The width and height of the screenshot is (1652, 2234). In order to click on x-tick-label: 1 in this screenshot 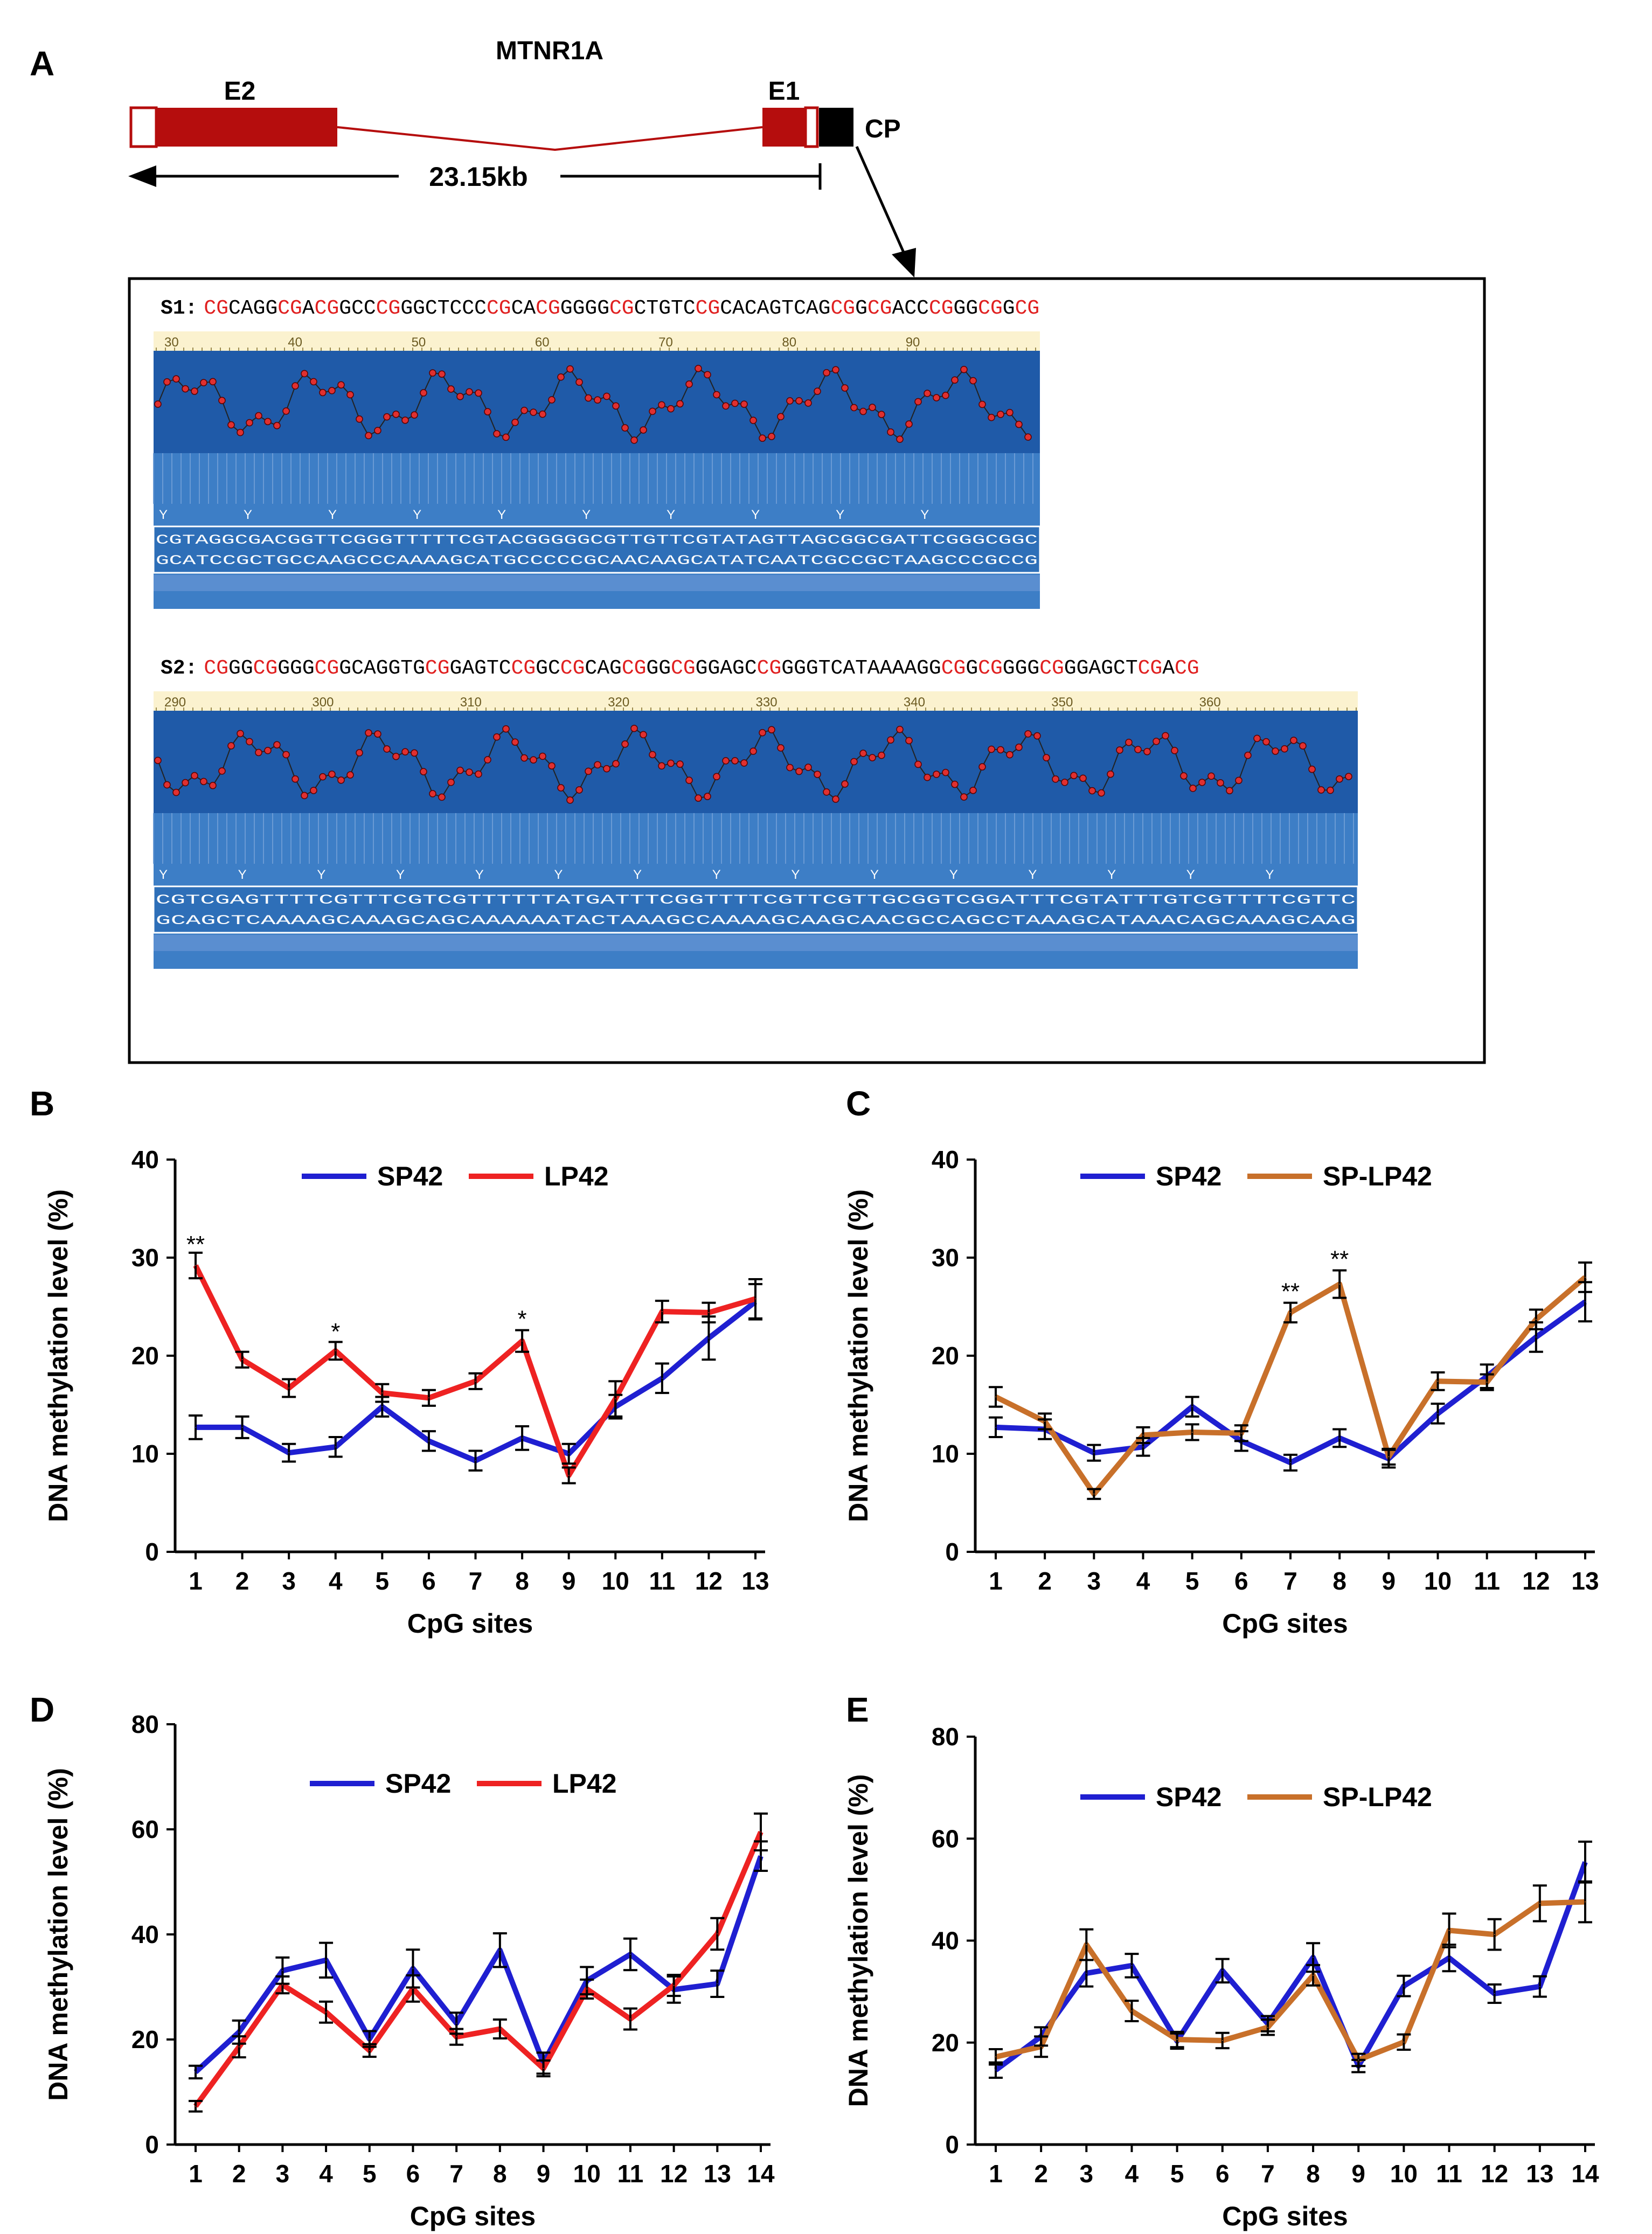, I will do `click(196, 1581)`.